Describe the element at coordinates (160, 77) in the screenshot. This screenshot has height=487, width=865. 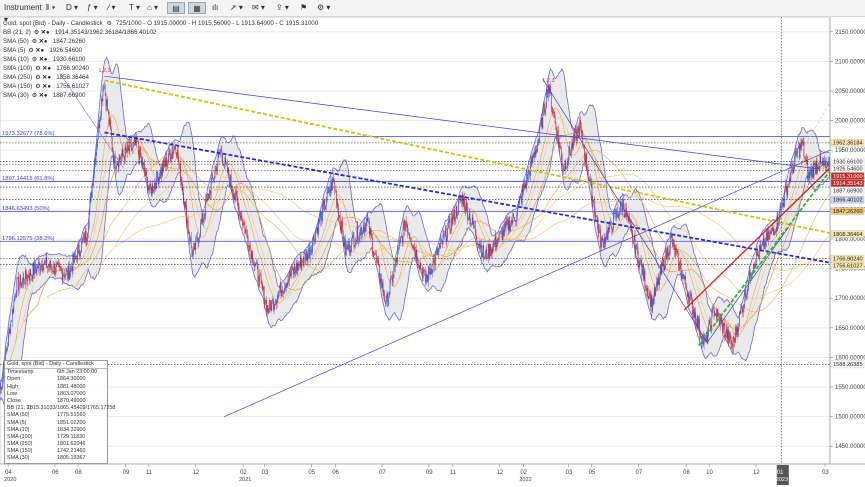
I see `legend-row: SMA (250) ⚙ ✕● 1858.36464` at that location.